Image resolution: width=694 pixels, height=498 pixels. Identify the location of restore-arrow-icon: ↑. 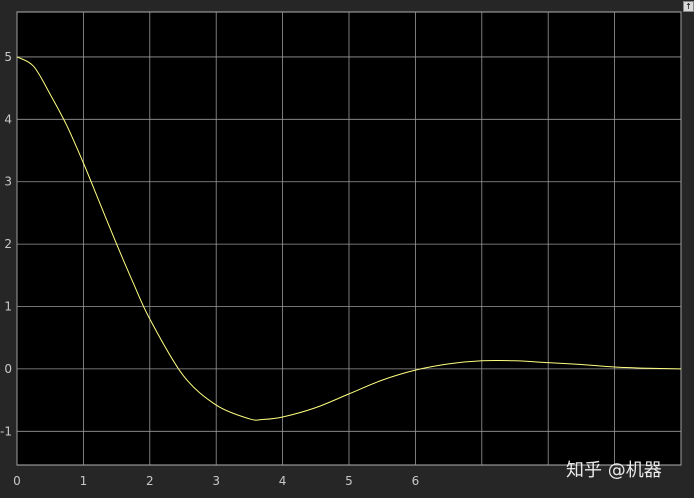
(688, 6).